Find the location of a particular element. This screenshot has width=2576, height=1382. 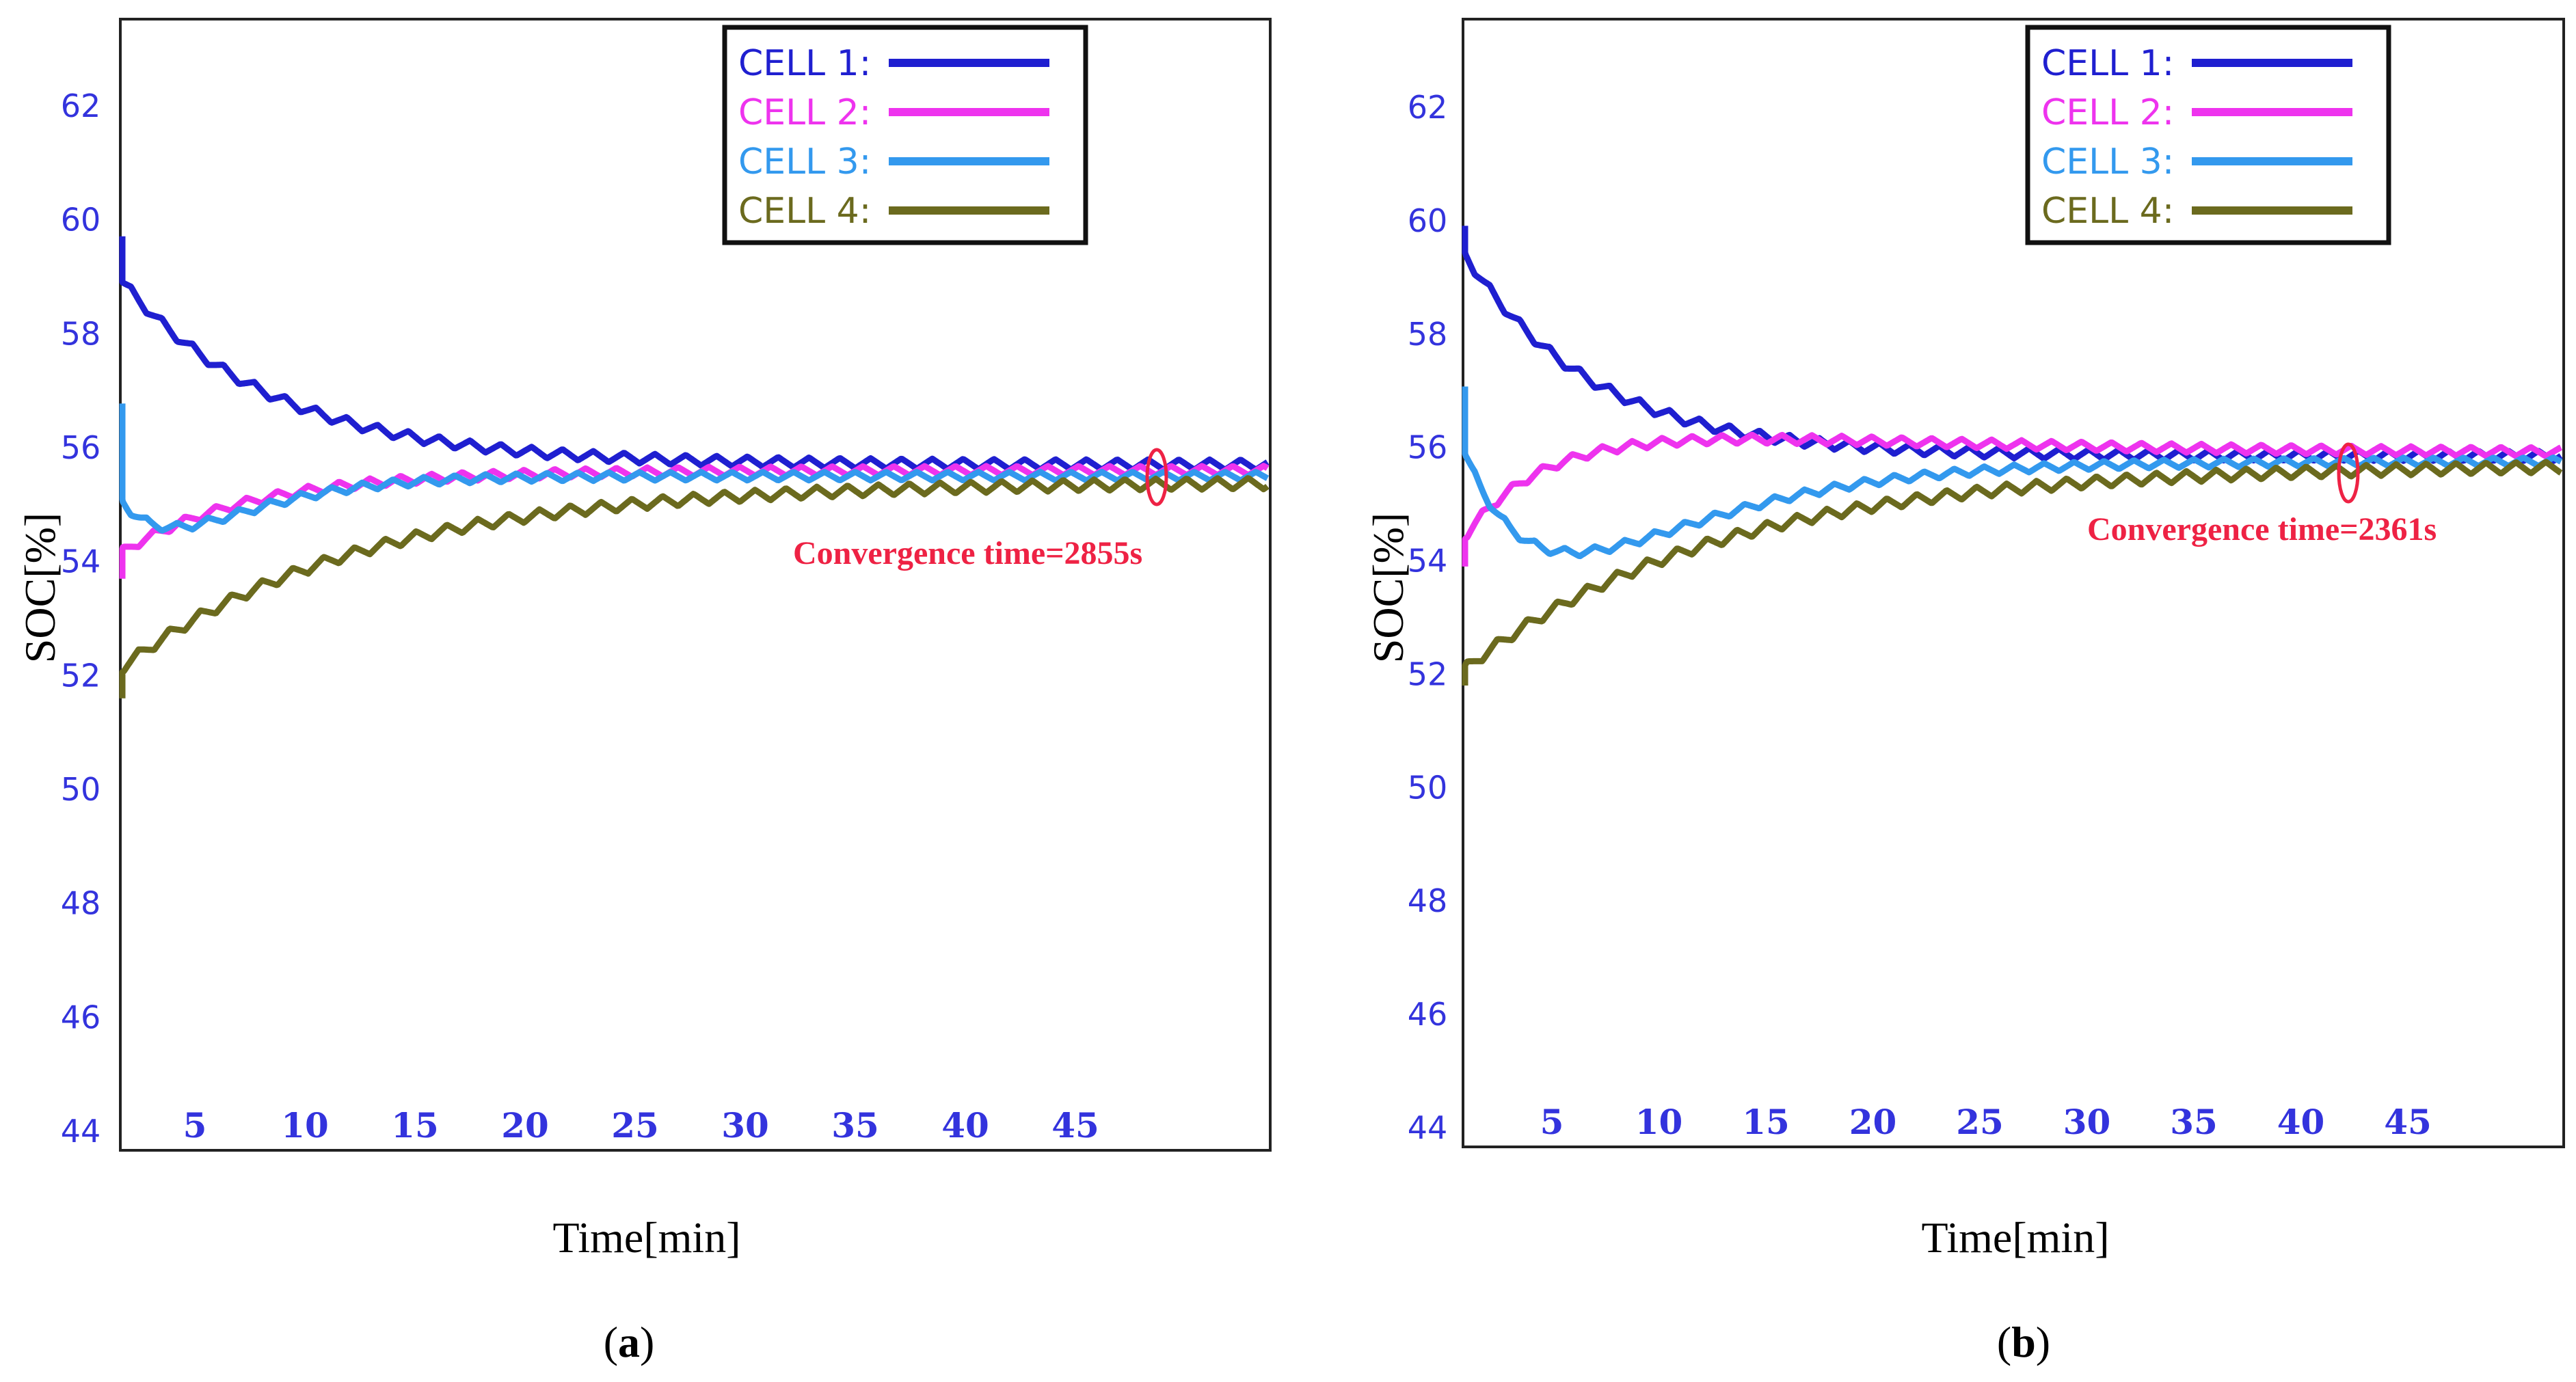

y-axis-title-b: SOC[%] is located at coordinates (1388, 588).